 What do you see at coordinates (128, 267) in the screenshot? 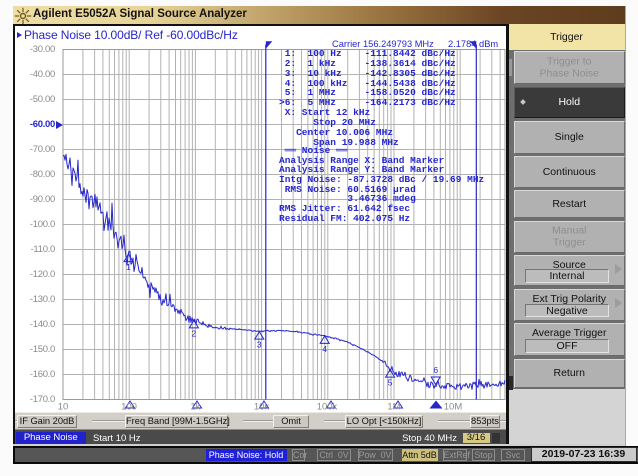
I see `svg-text: 1` at bounding box center [128, 267].